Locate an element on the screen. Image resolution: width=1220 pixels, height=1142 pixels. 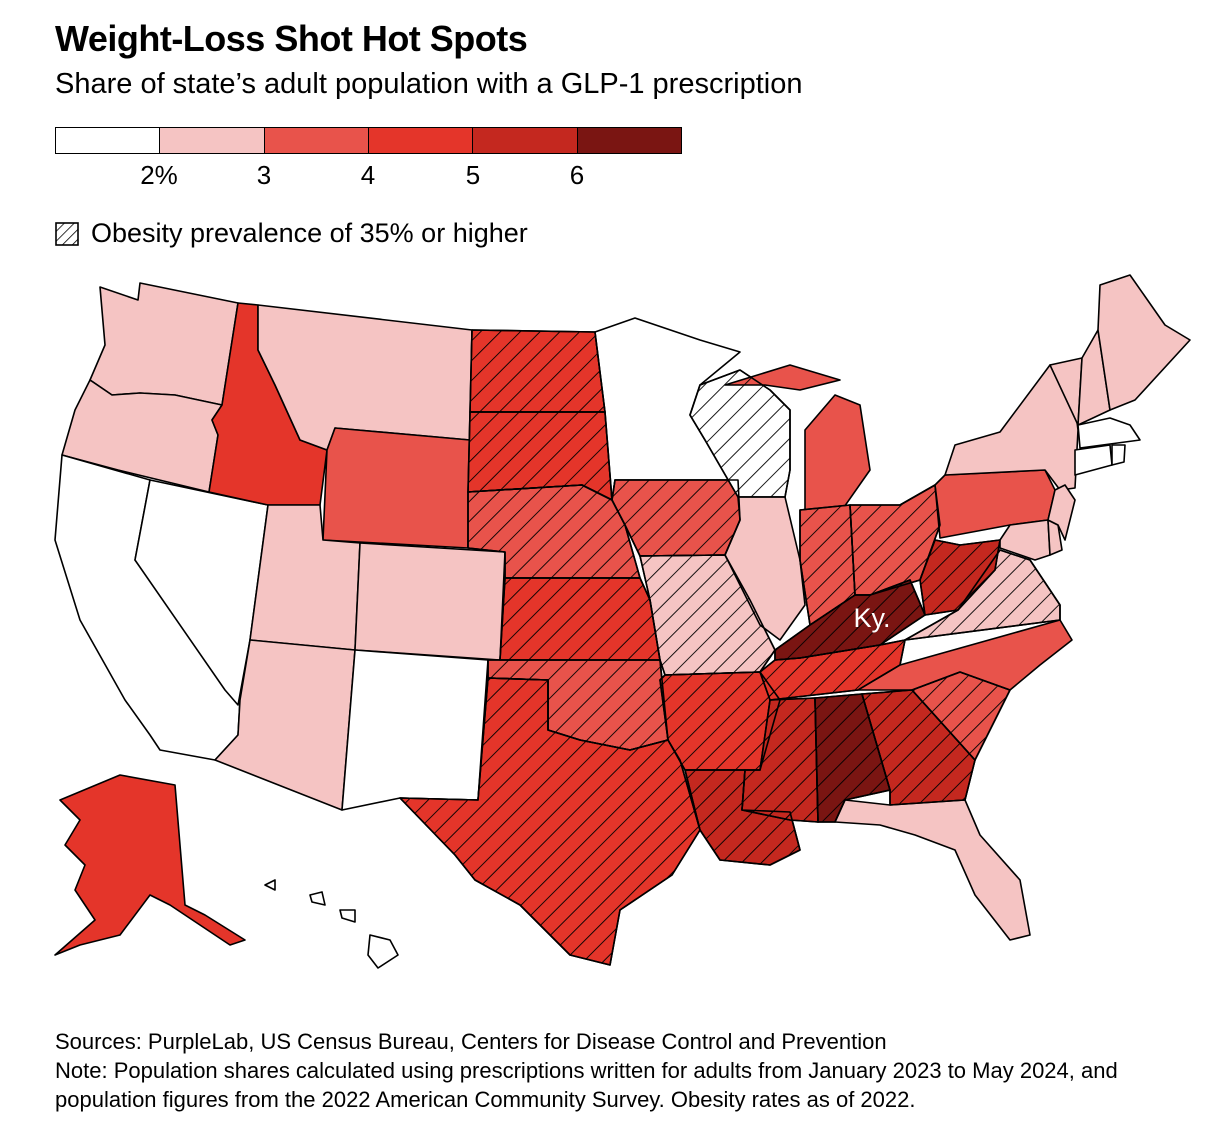
state-kansas-hatch is located at coordinates (580, 619).